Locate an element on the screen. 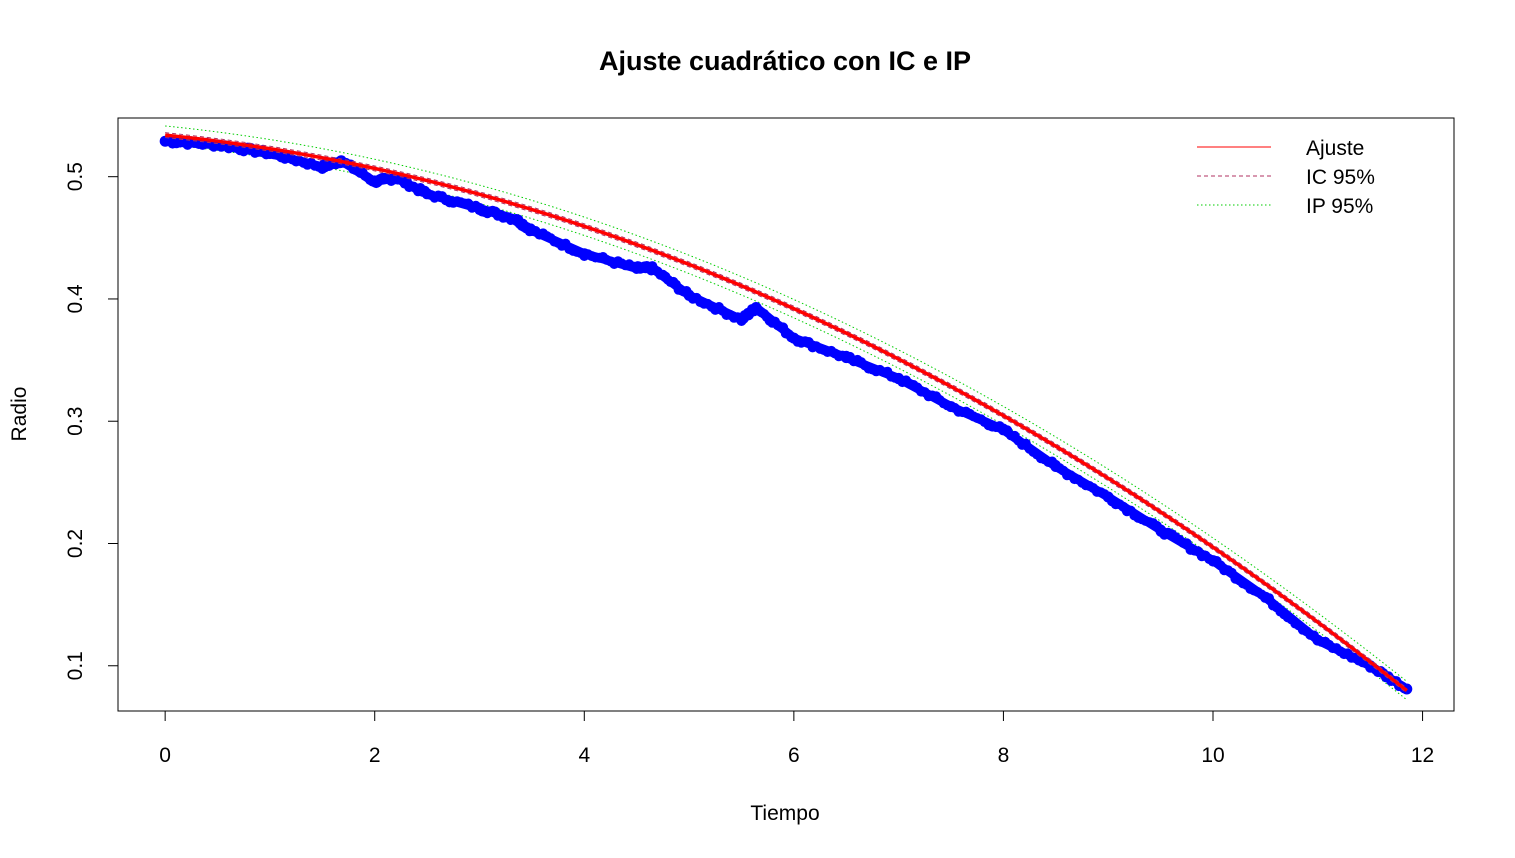 The height and width of the screenshot is (858, 1515). chart-title: Ajuste cuadrático con IC e IP is located at coordinates (785, 61).